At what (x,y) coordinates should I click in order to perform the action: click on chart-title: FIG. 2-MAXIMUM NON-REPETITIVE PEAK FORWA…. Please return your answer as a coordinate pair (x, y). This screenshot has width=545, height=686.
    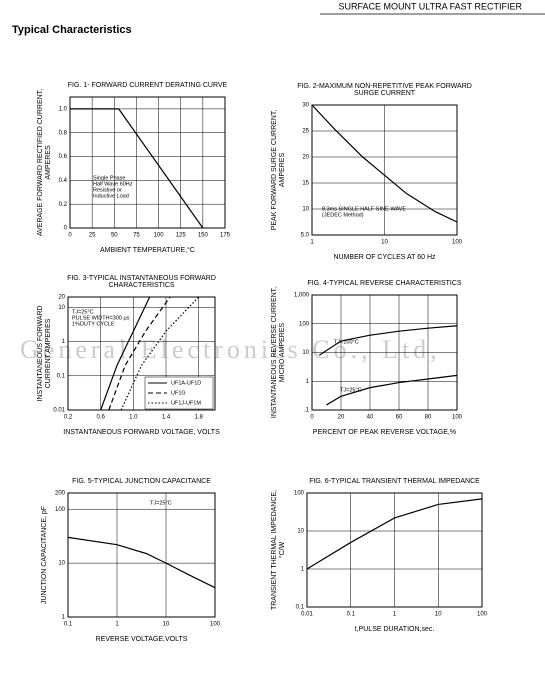
    Looking at the image, I should click on (384, 86).